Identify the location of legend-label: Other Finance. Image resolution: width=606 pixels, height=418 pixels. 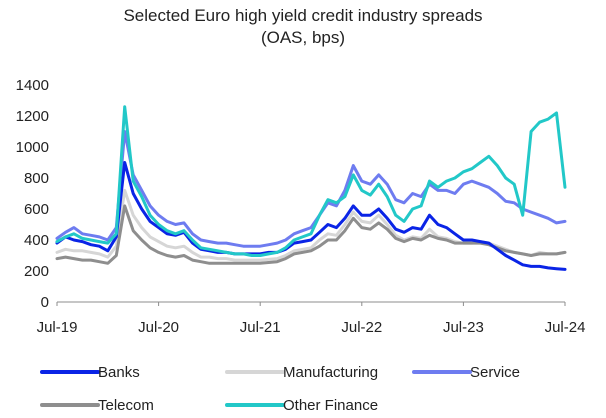
(330, 405).